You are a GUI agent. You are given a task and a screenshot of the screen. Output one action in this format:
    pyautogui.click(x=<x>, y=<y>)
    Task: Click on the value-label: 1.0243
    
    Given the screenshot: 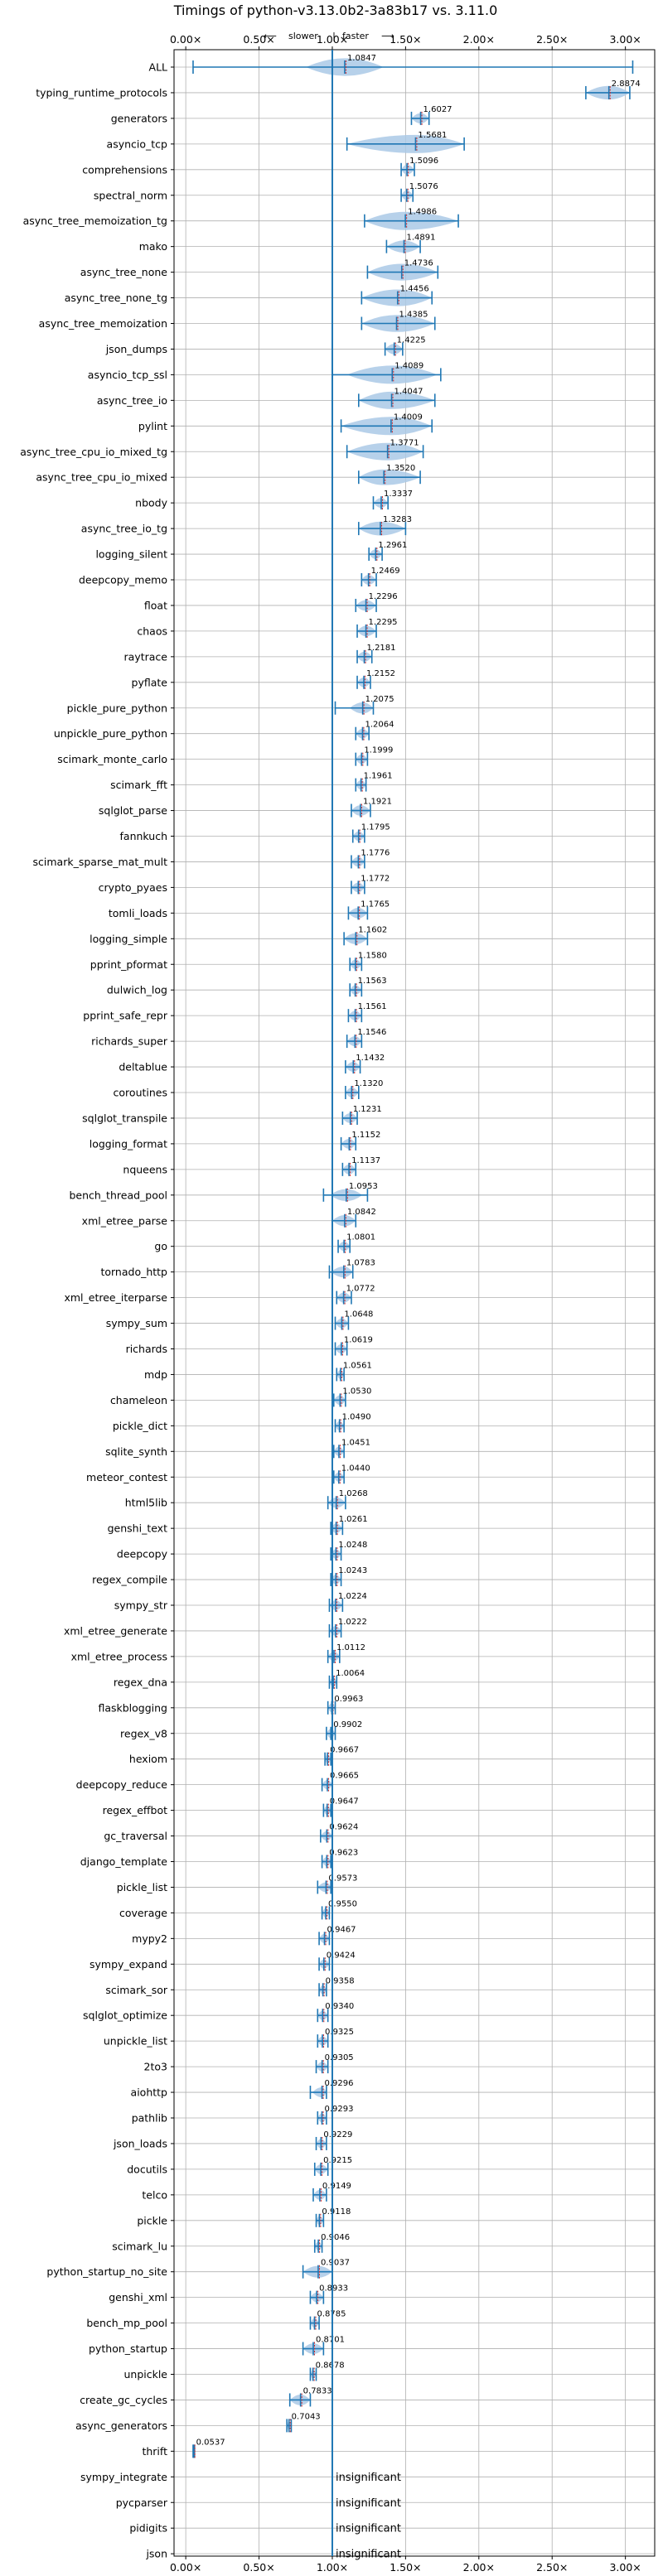 What is the action you would take?
    pyautogui.click(x=352, y=1571)
    